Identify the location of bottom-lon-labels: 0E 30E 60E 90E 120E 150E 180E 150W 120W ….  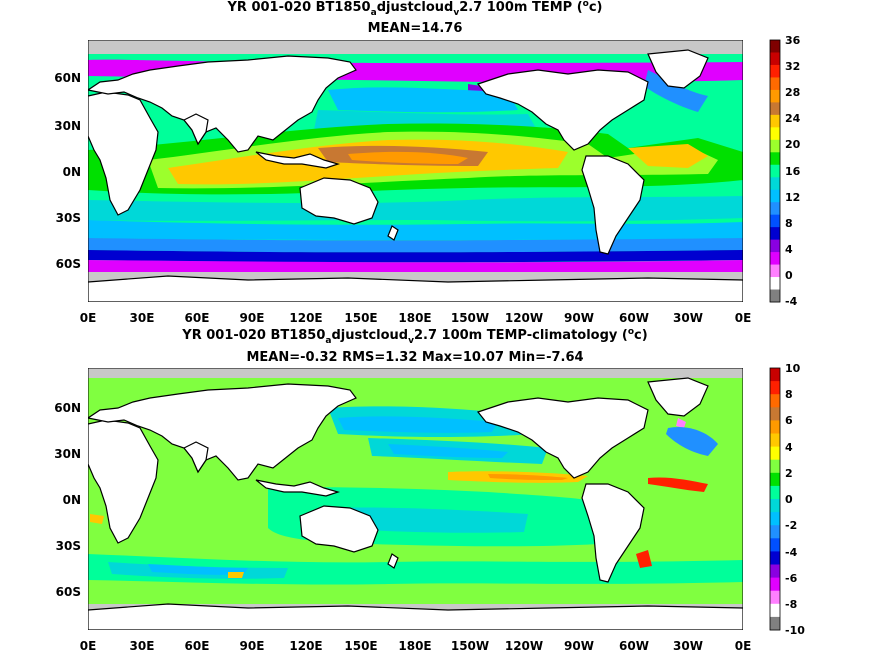
(416, 646).